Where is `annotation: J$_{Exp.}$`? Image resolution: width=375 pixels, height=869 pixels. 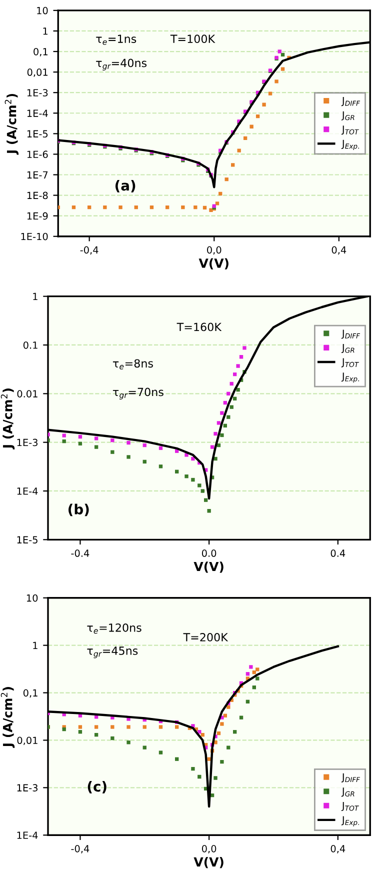 annotation: J$_{Exp.}$ is located at coordinates (350, 377).